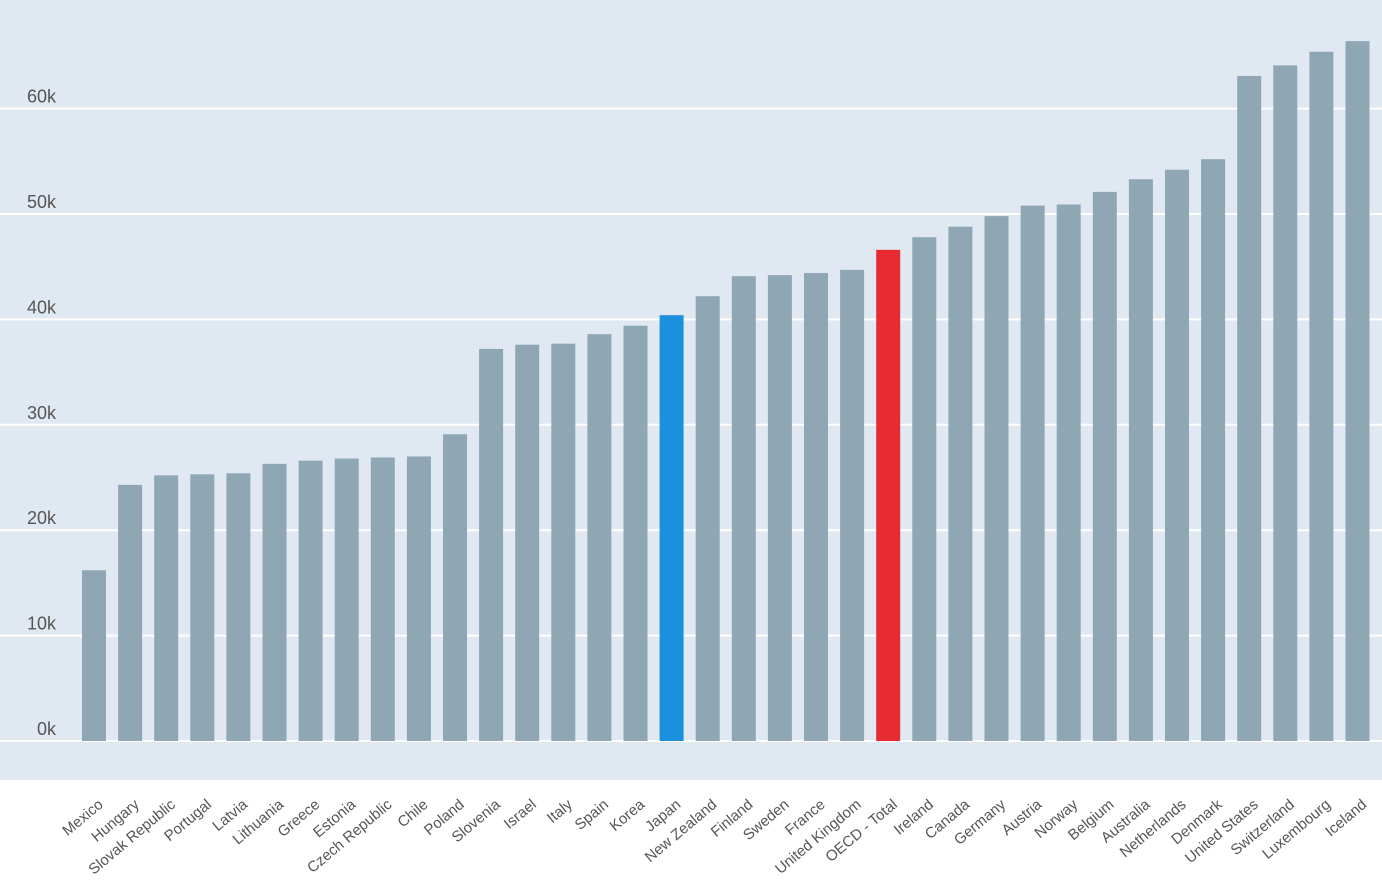 The width and height of the screenshot is (1382, 892). I want to click on y-axis: 0k 10k 20k 30k 40k 50k 60k, so click(42, 413).